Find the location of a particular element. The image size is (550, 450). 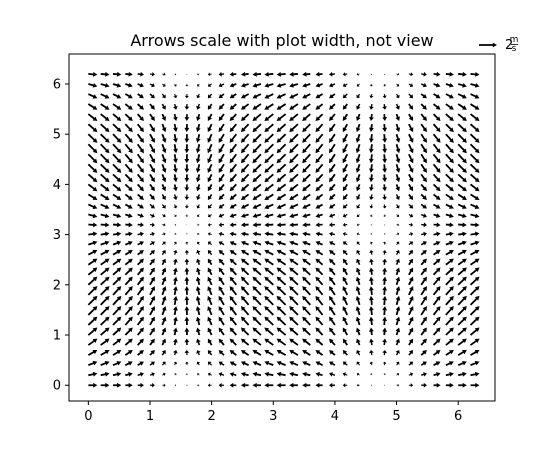

x-tick-label: 5 is located at coordinates (396, 416).